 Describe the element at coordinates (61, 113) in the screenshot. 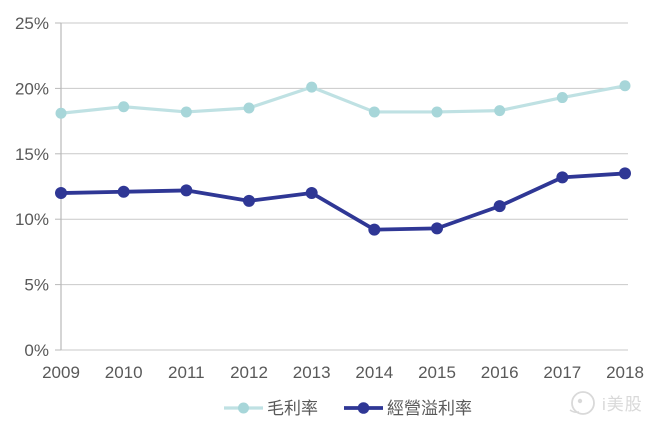

I see `data-point-gross-margin-2009` at that location.